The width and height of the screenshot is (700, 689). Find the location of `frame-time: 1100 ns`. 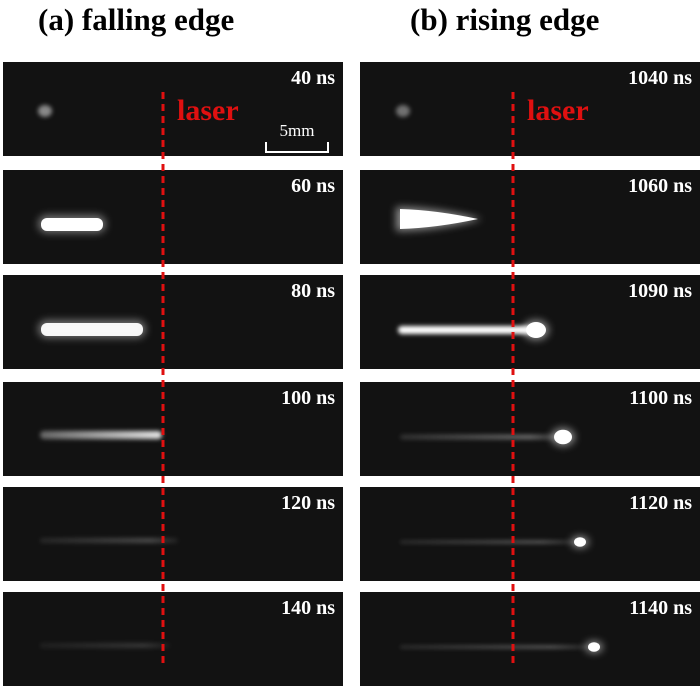

frame-time: 1100 ns is located at coordinates (660, 398).